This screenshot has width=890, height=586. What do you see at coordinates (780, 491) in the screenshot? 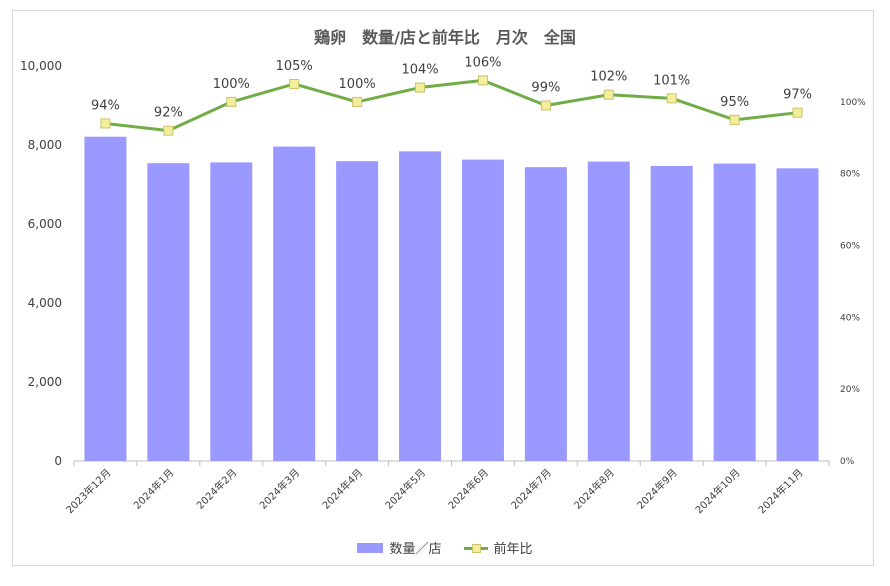
I see `x-tick-label: 2024年11月` at bounding box center [780, 491].